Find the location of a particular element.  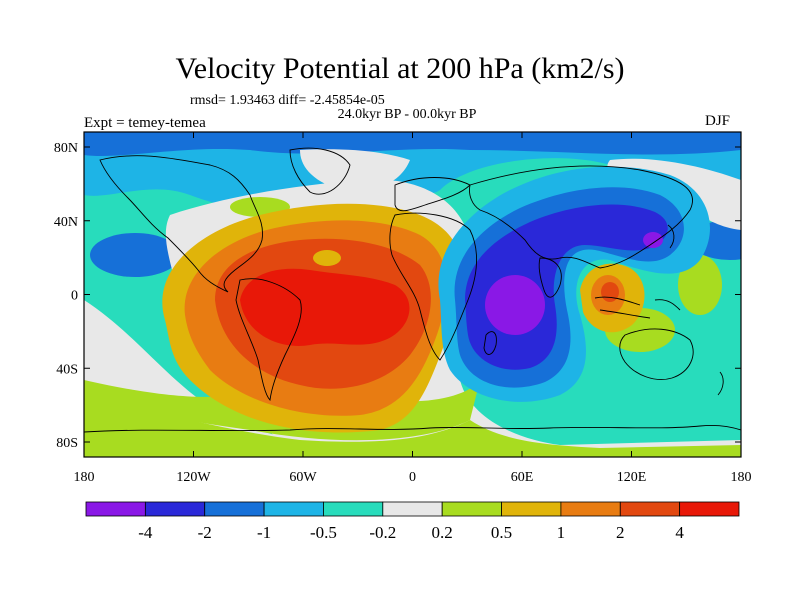

y-tick-label: 80S is located at coordinates (67, 443).